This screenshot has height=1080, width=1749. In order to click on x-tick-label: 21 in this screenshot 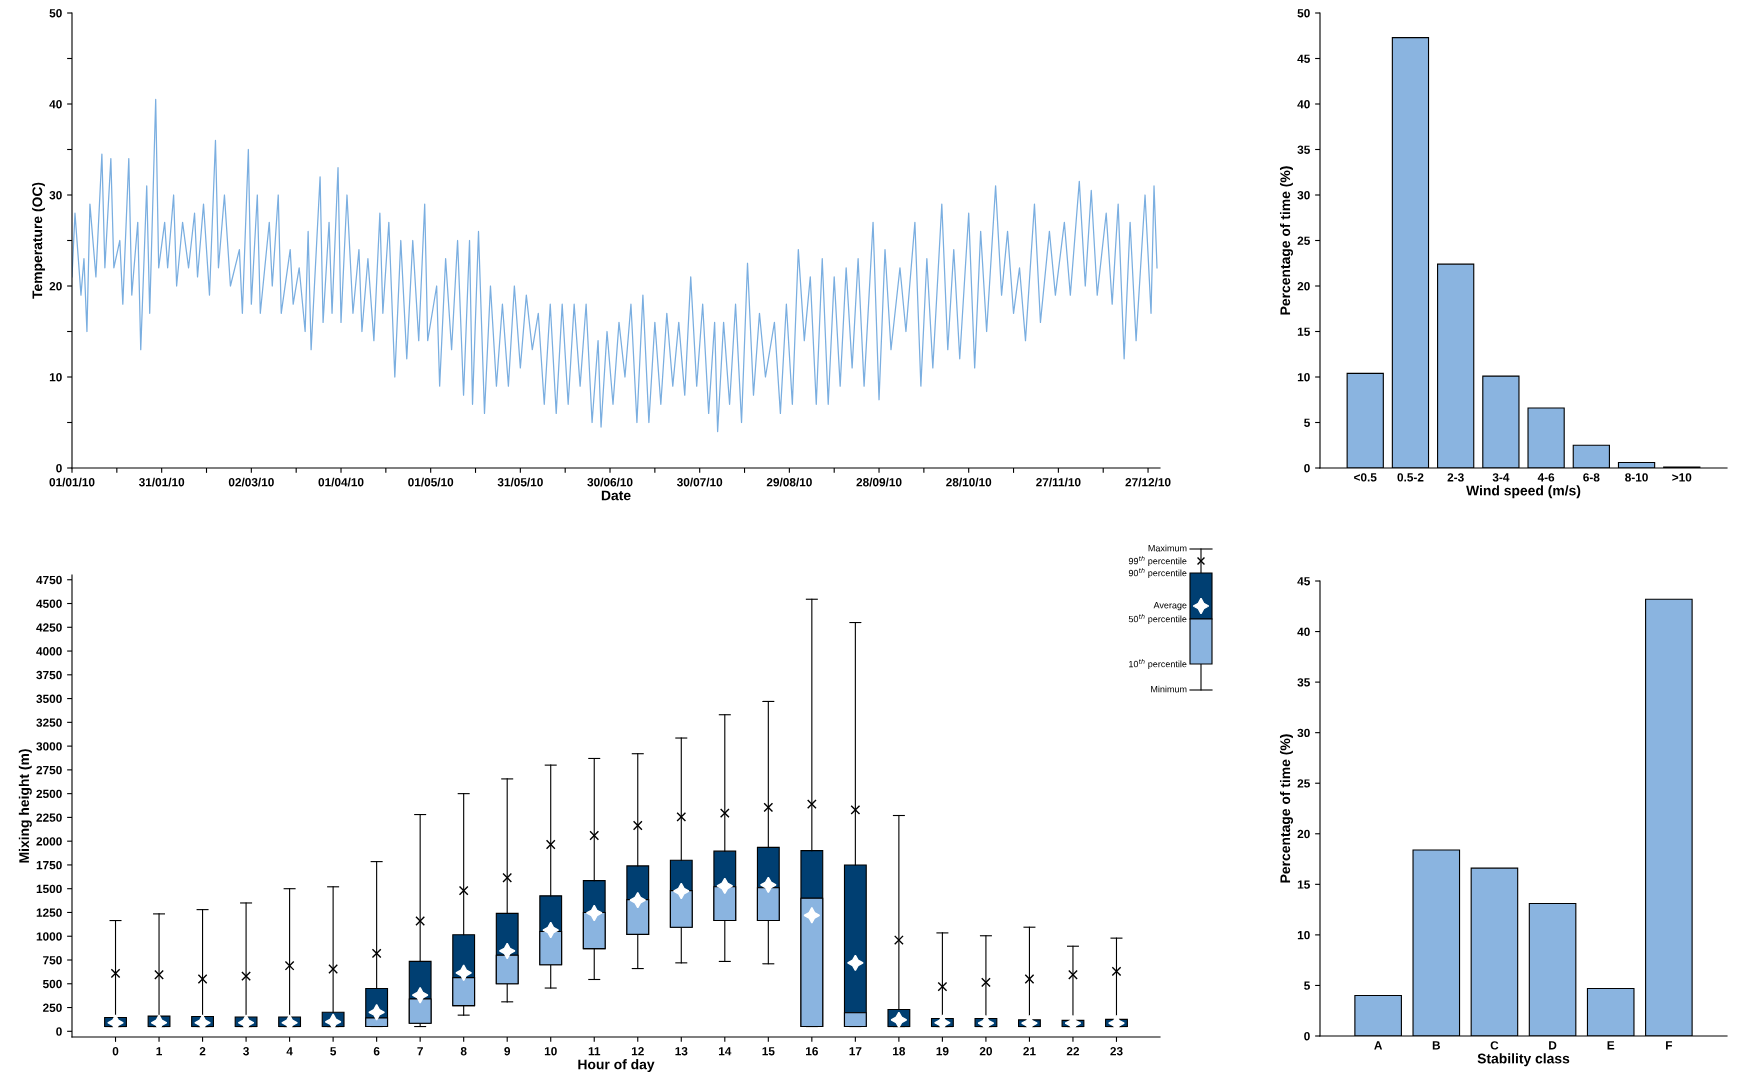, I will do `click(1029, 1051)`.